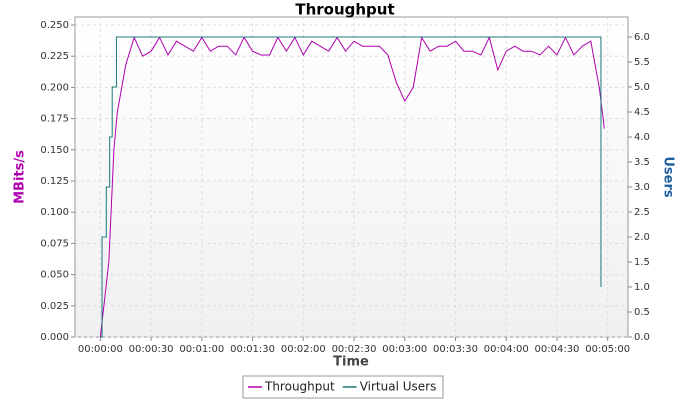 This screenshot has width=690, height=400. I want to click on x-tick-label: 00:00:00, so click(100, 349).